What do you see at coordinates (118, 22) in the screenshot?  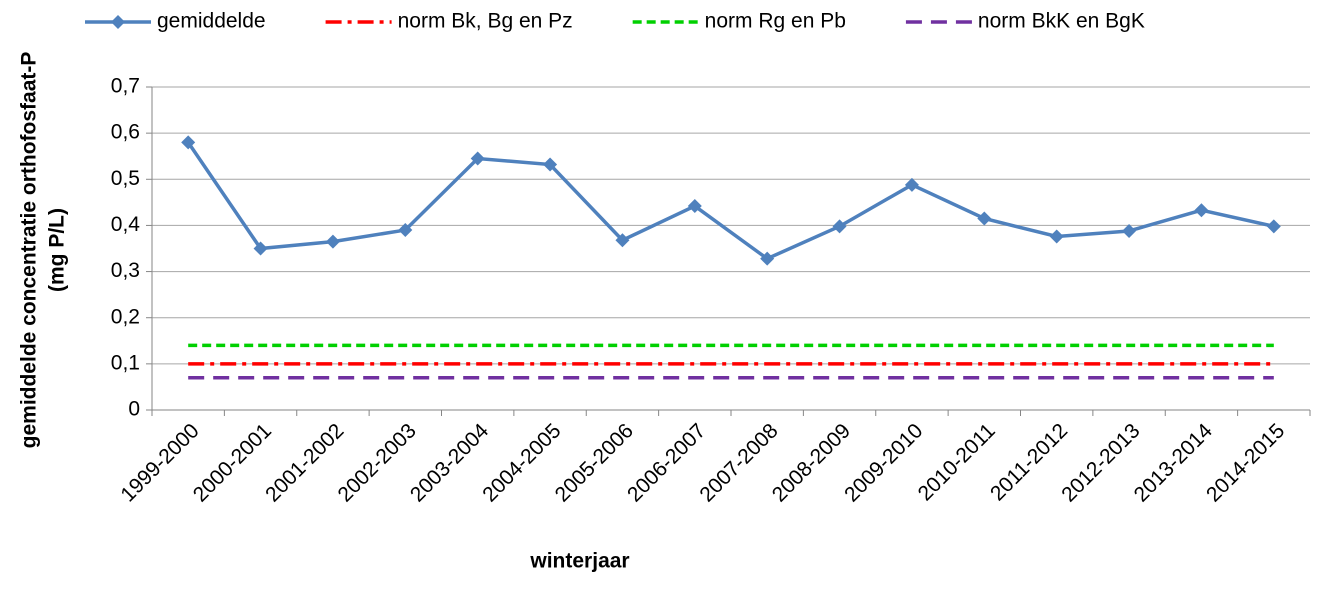 I see `legend-marker` at bounding box center [118, 22].